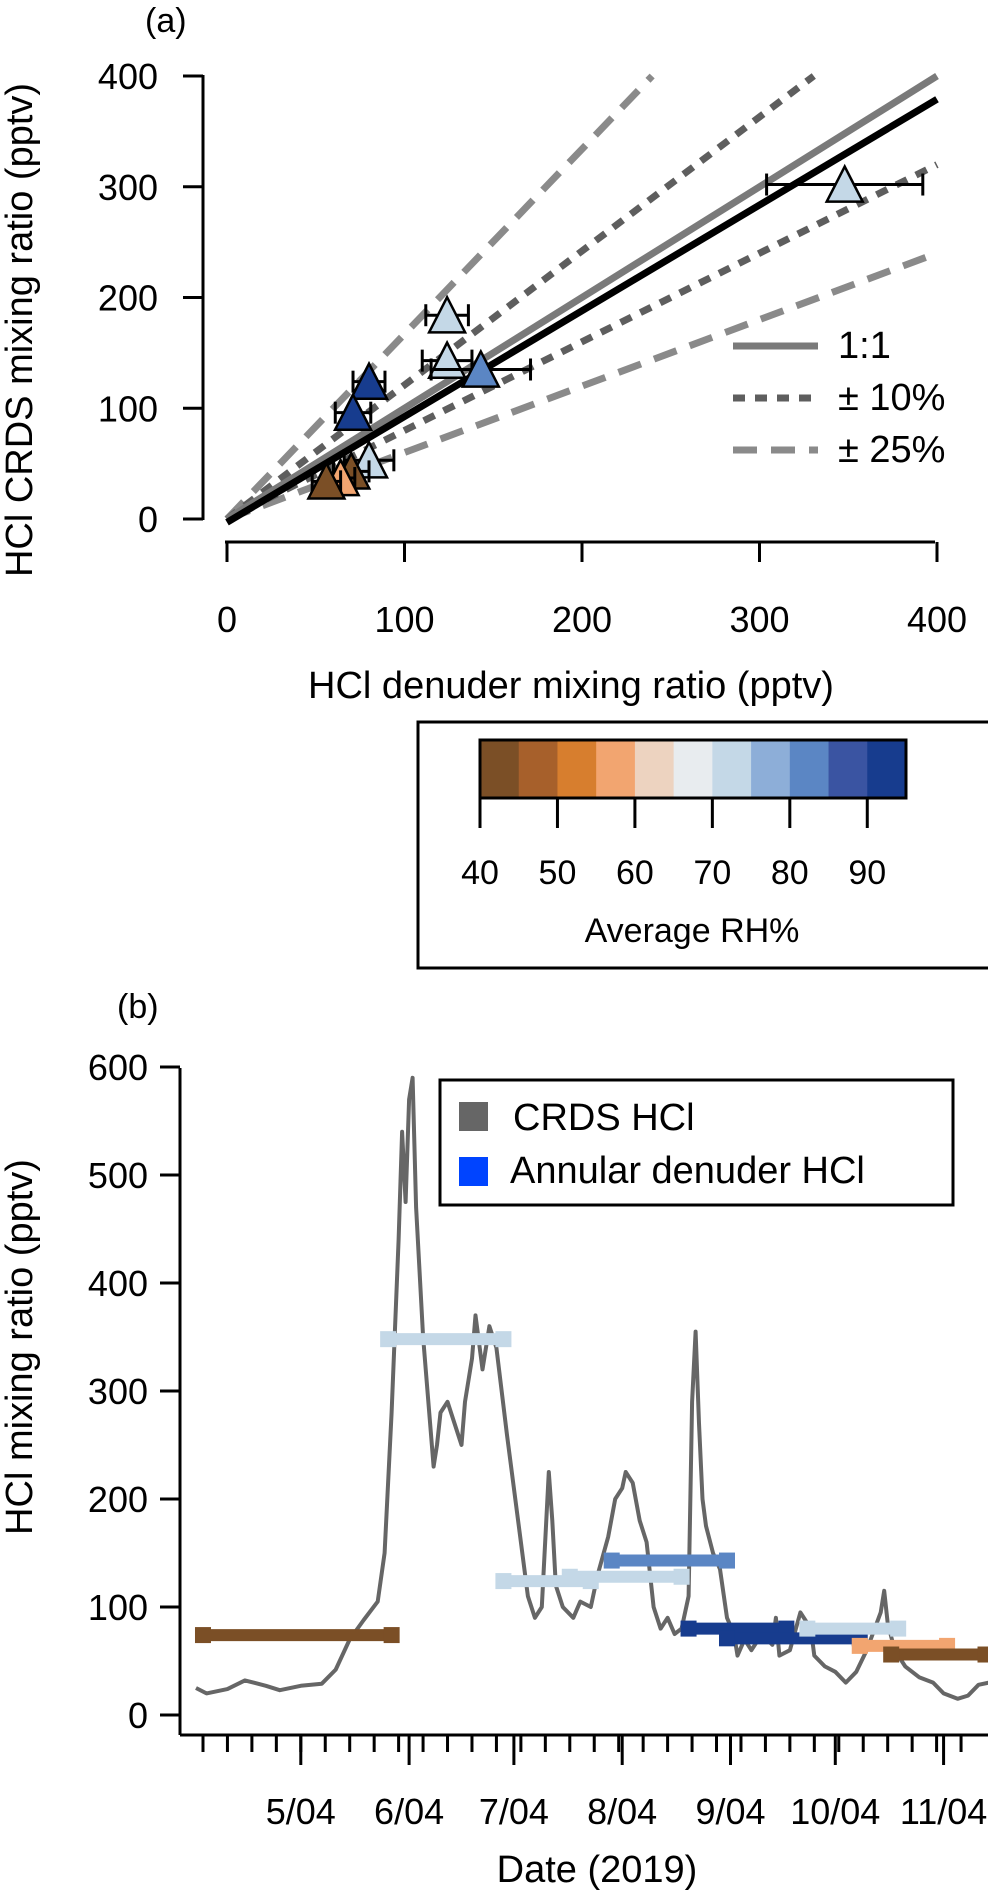 The image size is (988, 1894). Describe the element at coordinates (864, 346) in the screenshot. I see `legend-label-1to1: 1:1` at that location.